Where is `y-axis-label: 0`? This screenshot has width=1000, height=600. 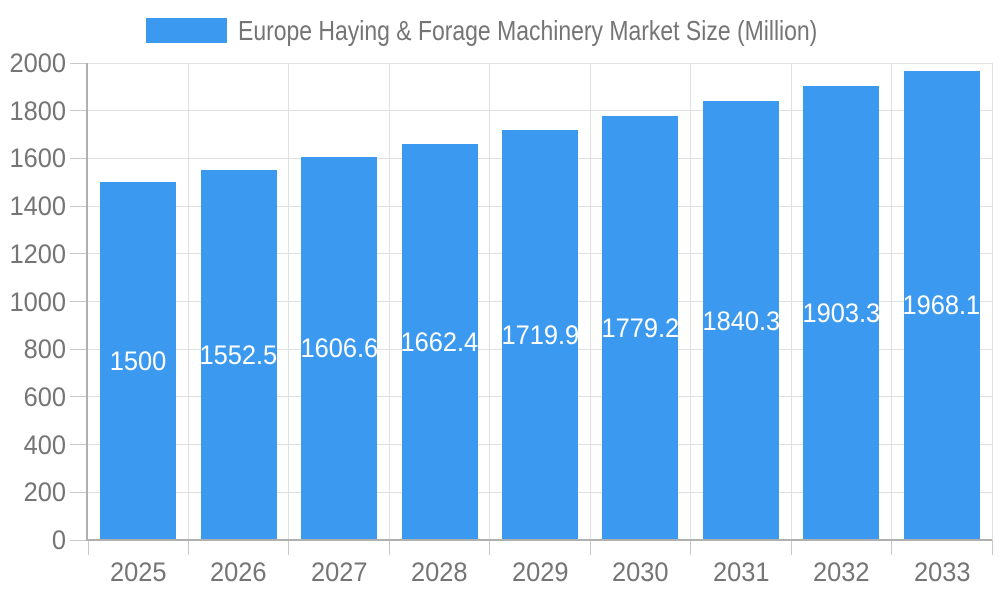
y-axis-label: 0 is located at coordinates (58, 540).